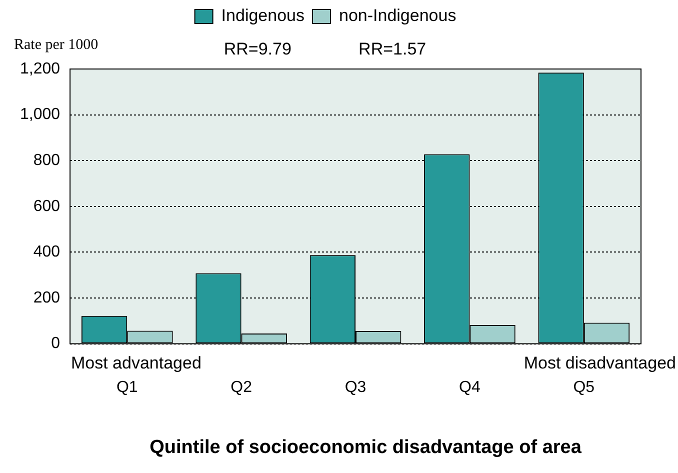 This screenshot has width=678, height=473. What do you see at coordinates (40, 115) in the screenshot?
I see `y-tick-label: 1,000` at bounding box center [40, 115].